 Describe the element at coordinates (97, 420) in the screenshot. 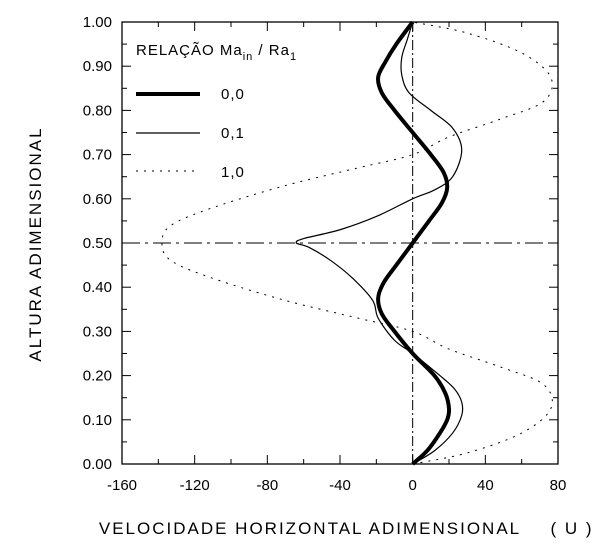

I see `y-tick-label: 0.10` at that location.